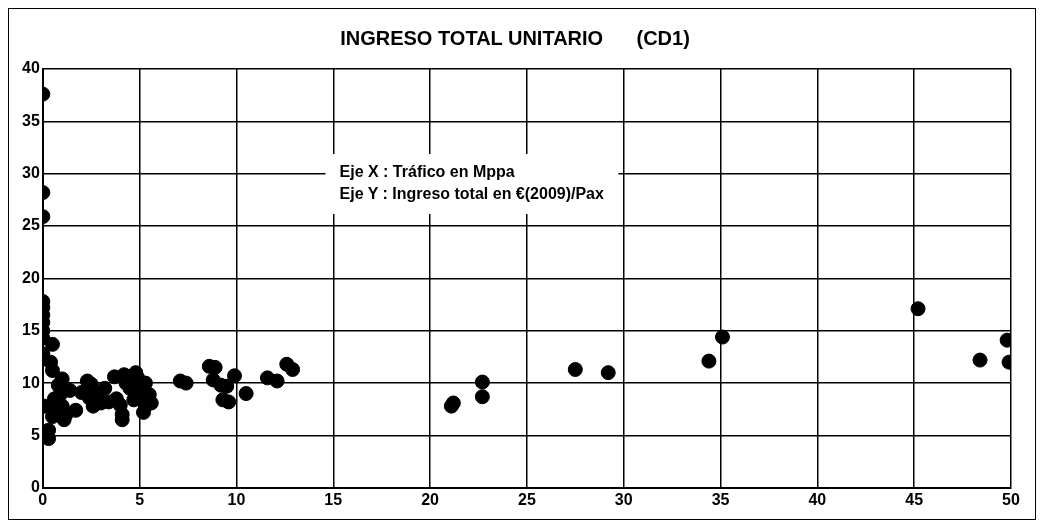 This screenshot has height=530, width=1046. Describe the element at coordinates (1011, 499) in the screenshot. I see `x-tick-label: 50` at that location.